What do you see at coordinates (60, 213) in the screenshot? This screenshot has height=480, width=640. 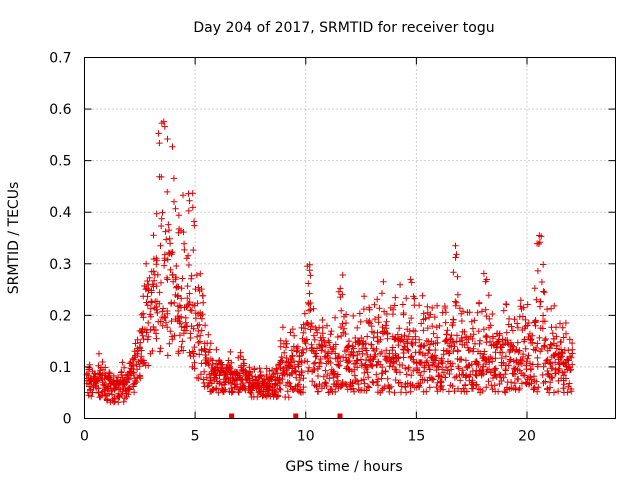 I see `y-tick-label: 0.4` at bounding box center [60, 213].